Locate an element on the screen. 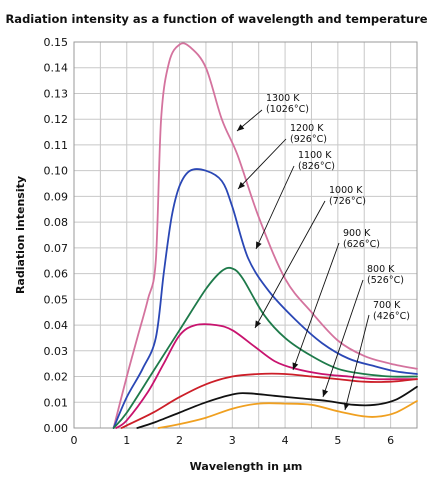  x-axis-label: Wavelength in µm is located at coordinates (246, 466).